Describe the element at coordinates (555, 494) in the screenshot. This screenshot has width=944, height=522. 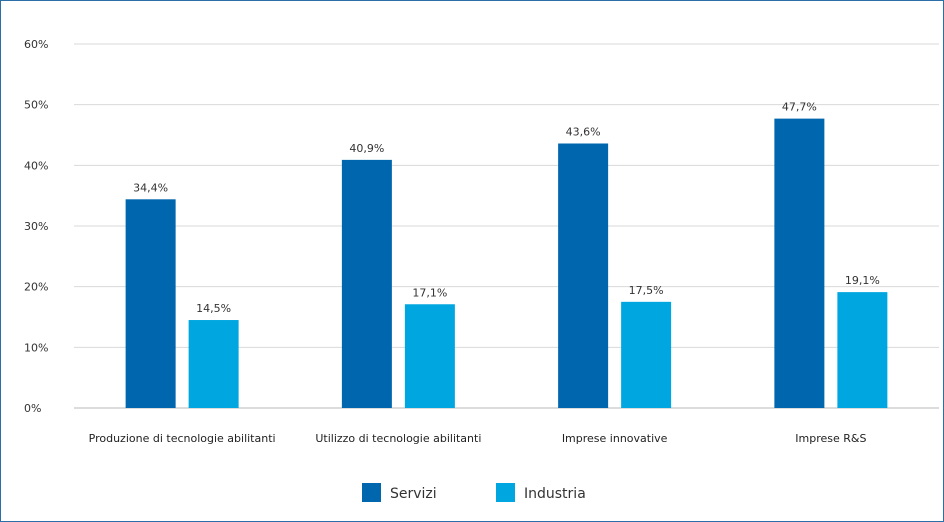
I see `legend-label: Industria` at that location.